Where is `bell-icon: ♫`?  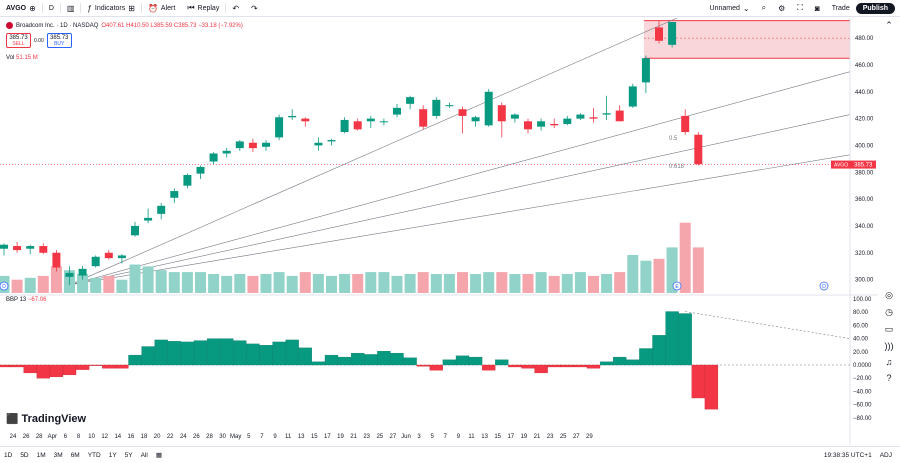 bell-icon: ♫ is located at coordinates (889, 362).